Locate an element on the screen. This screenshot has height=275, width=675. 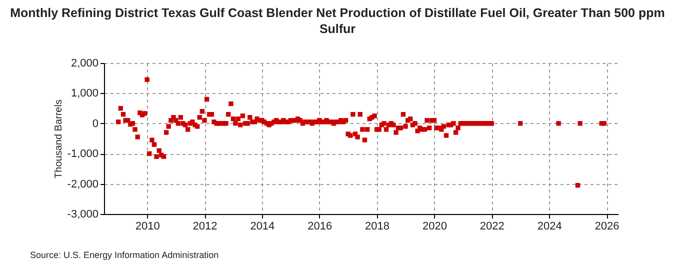
x-tick-label: 2026 is located at coordinates (607, 226).